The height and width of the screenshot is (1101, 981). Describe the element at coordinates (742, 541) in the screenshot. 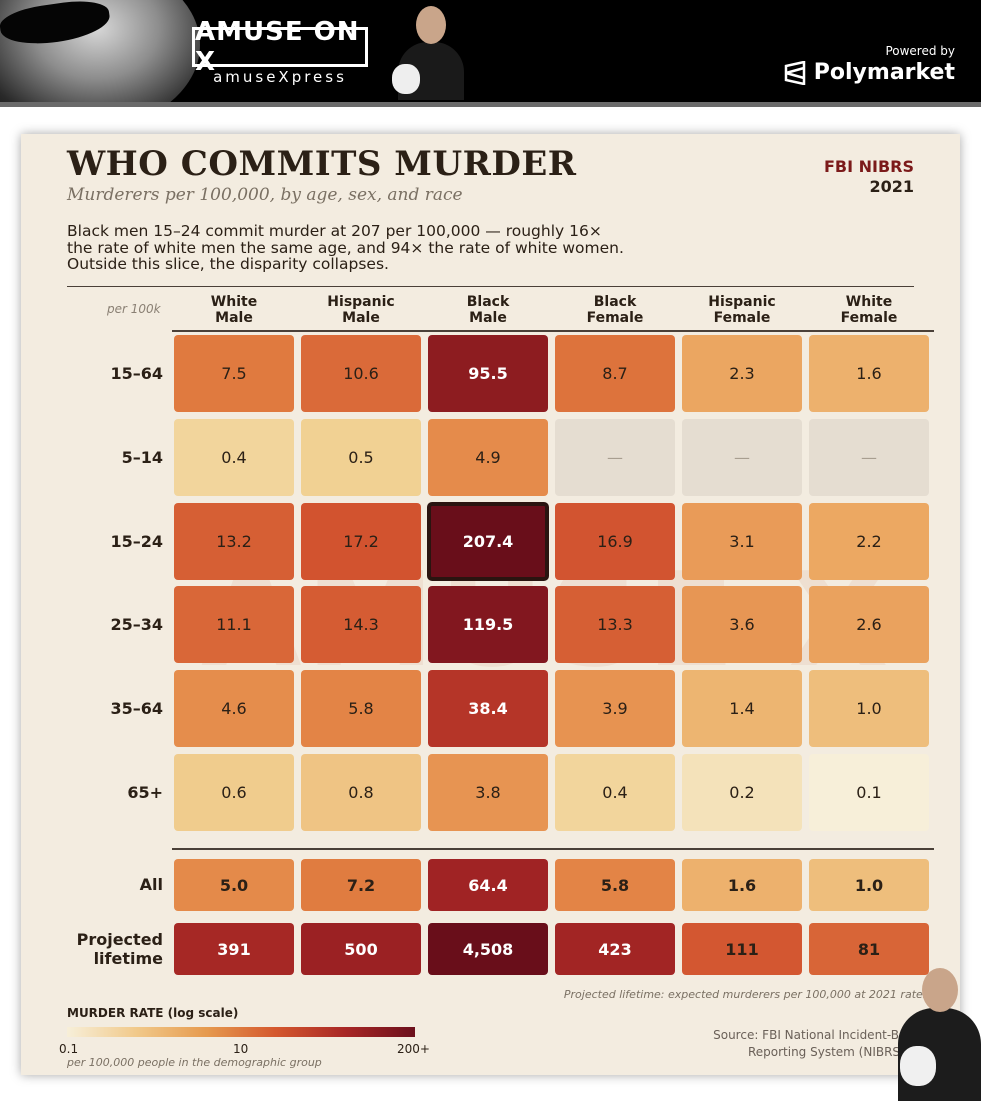

I see `heatmap-cell: 3.1` at that location.